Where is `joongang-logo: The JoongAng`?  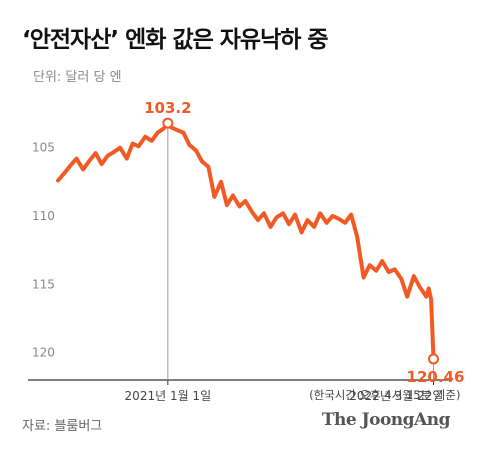
joongang-logo: The JoongAng is located at coordinates (386, 420).